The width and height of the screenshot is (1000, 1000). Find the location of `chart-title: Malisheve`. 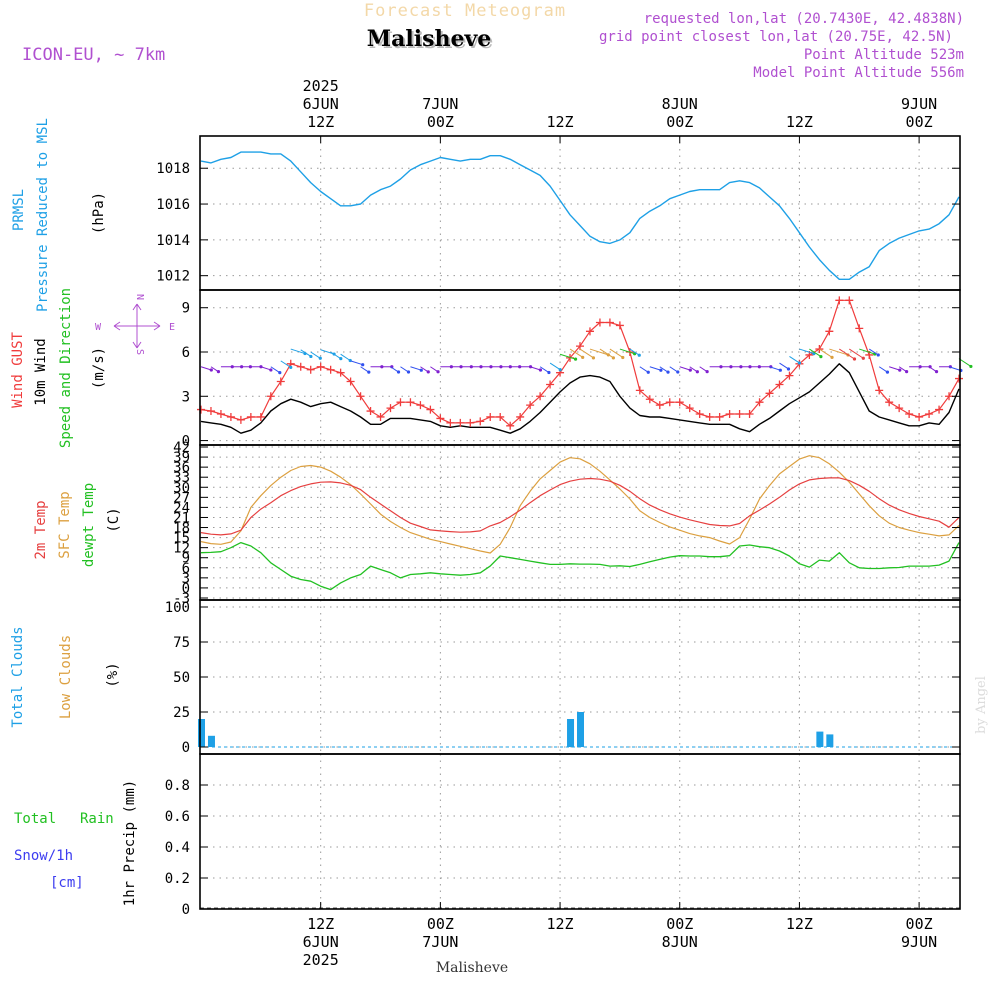

chart-title: Malisheve is located at coordinates (429, 39).